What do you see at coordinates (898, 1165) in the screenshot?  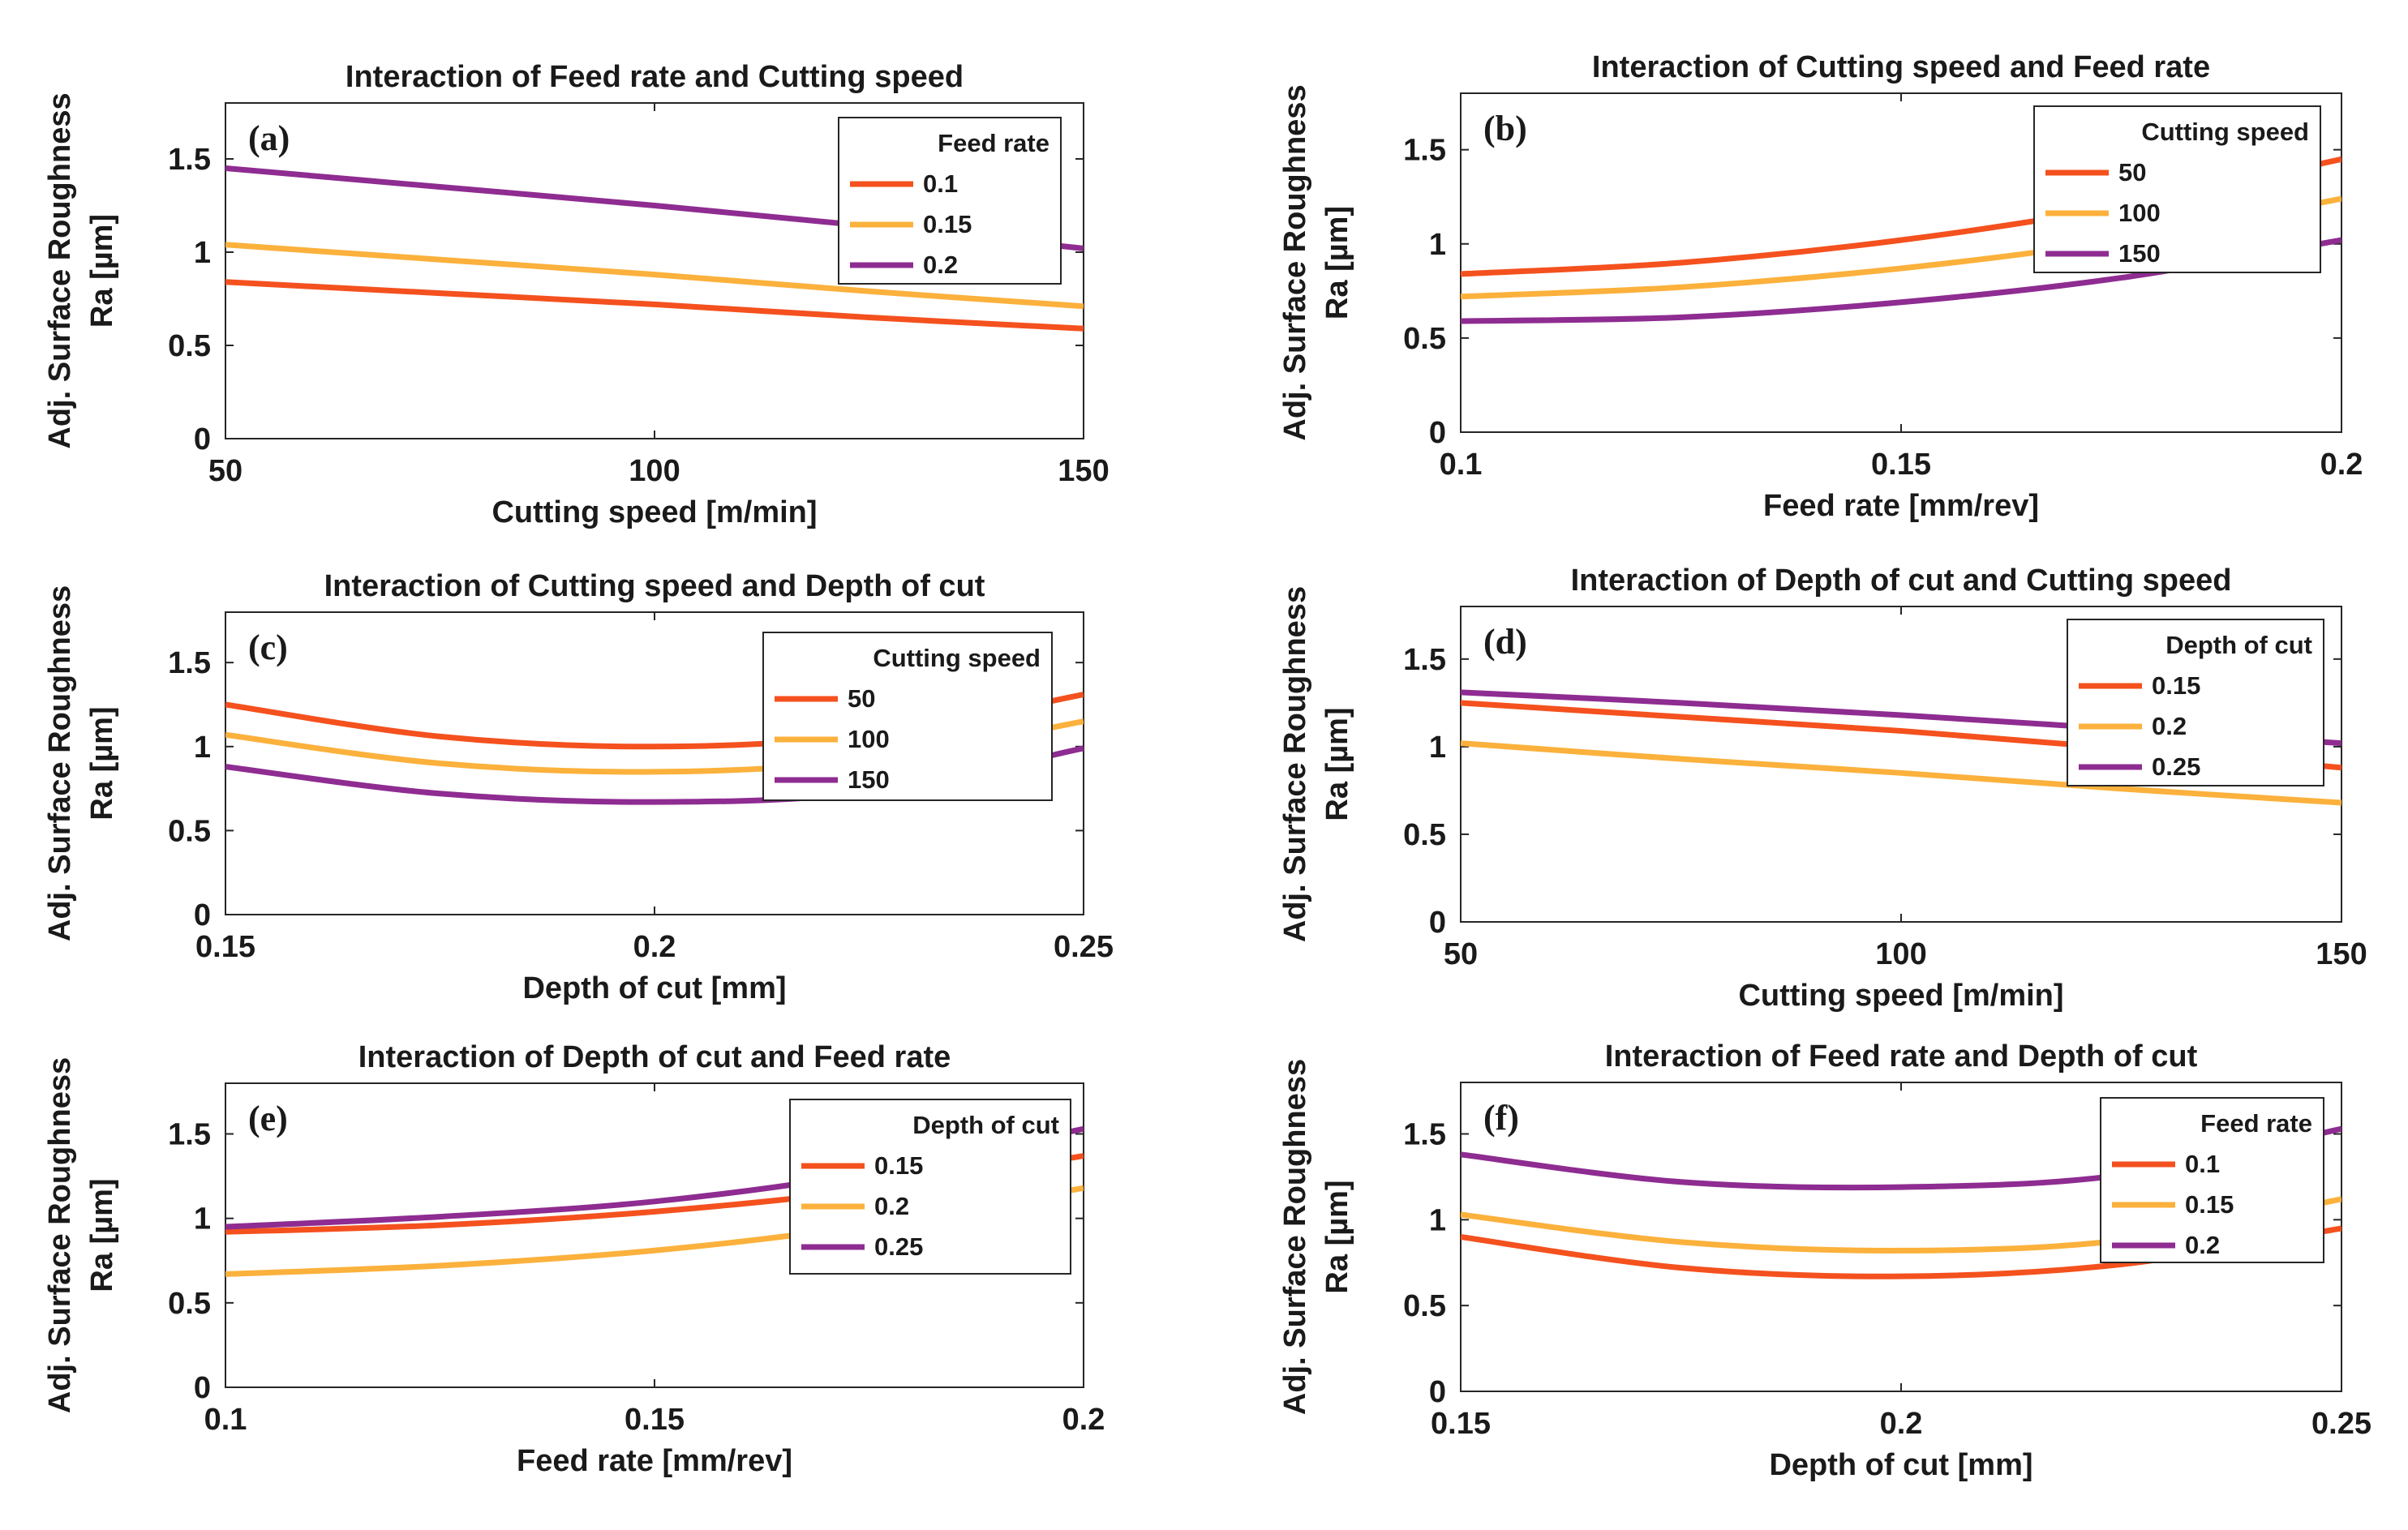 I see `legend-label-e-0: 0.15` at bounding box center [898, 1165].